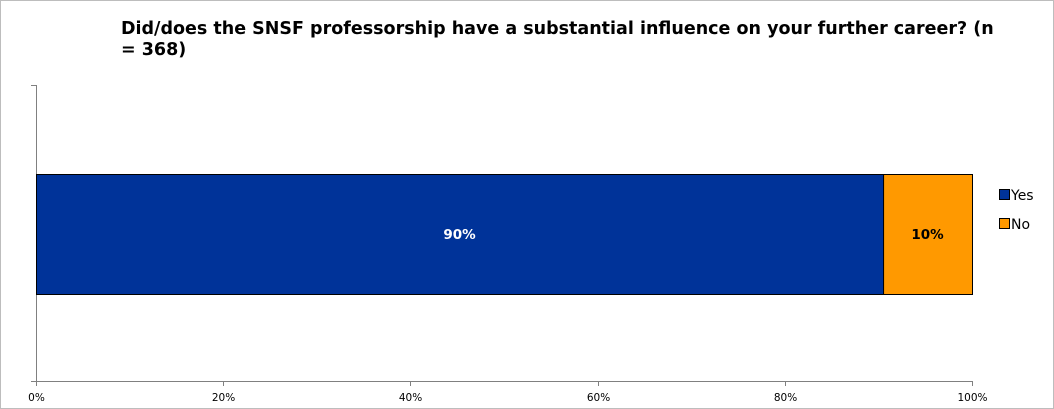  What do you see at coordinates (598, 398) in the screenshot?
I see `x-tick-label: 60%` at bounding box center [598, 398].